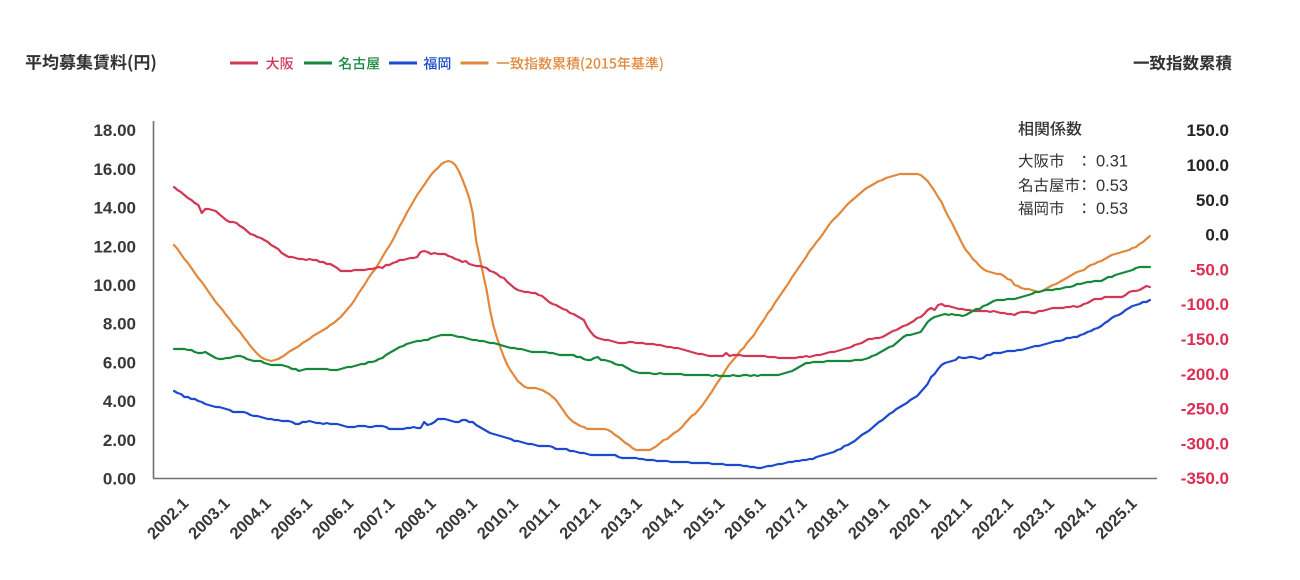 The image size is (1300, 580). What do you see at coordinates (580, 519) in the screenshot?
I see `svg-text: 2012.1` at bounding box center [580, 519].